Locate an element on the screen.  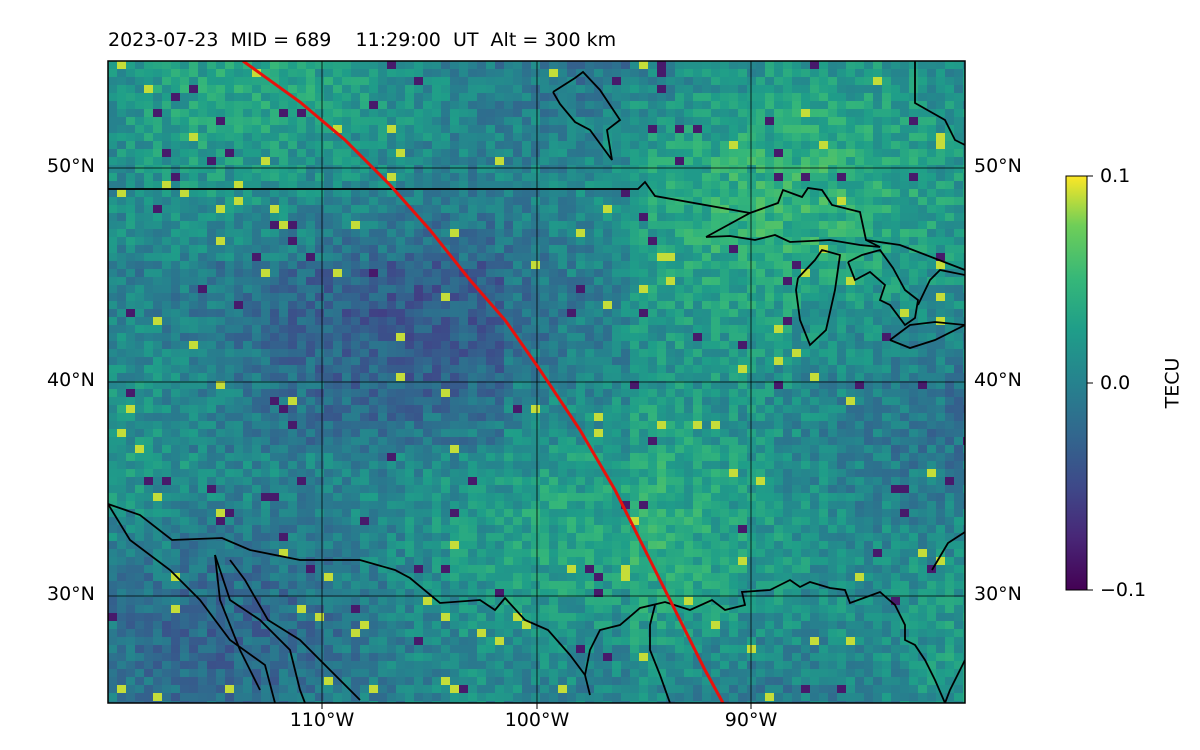
baja-gulf-east is located at coordinates (260, 628).